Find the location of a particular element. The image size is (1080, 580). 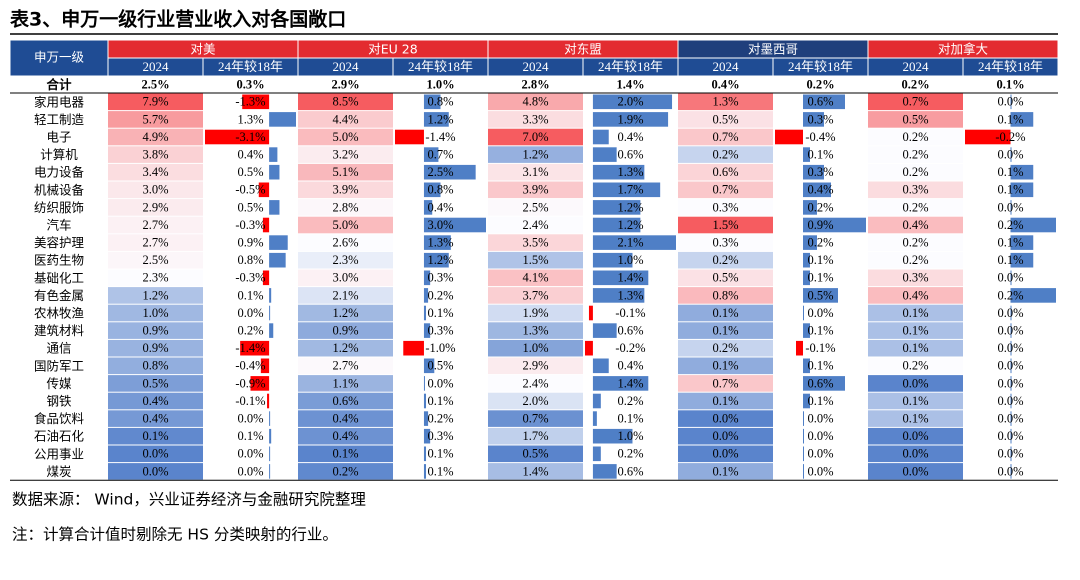

cell-value: 5.1% is located at coordinates (345, 172).